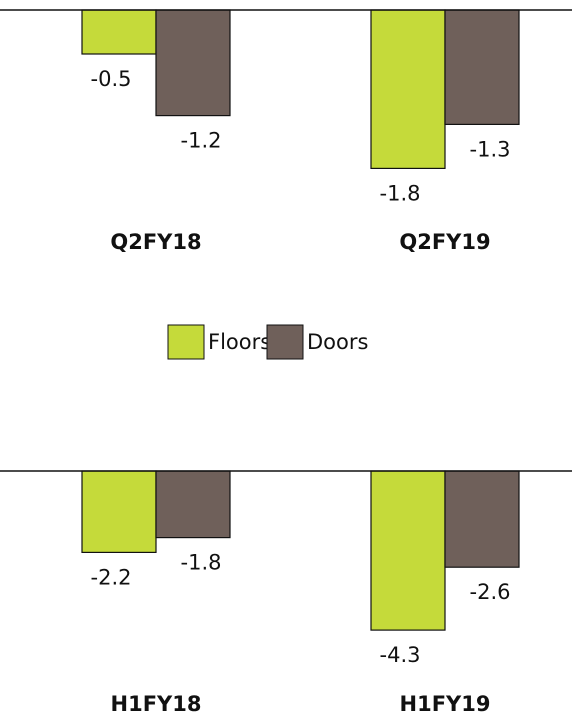 The image size is (572, 717). What do you see at coordinates (239, 342) in the screenshot?
I see `legend-label: Floors` at bounding box center [239, 342].